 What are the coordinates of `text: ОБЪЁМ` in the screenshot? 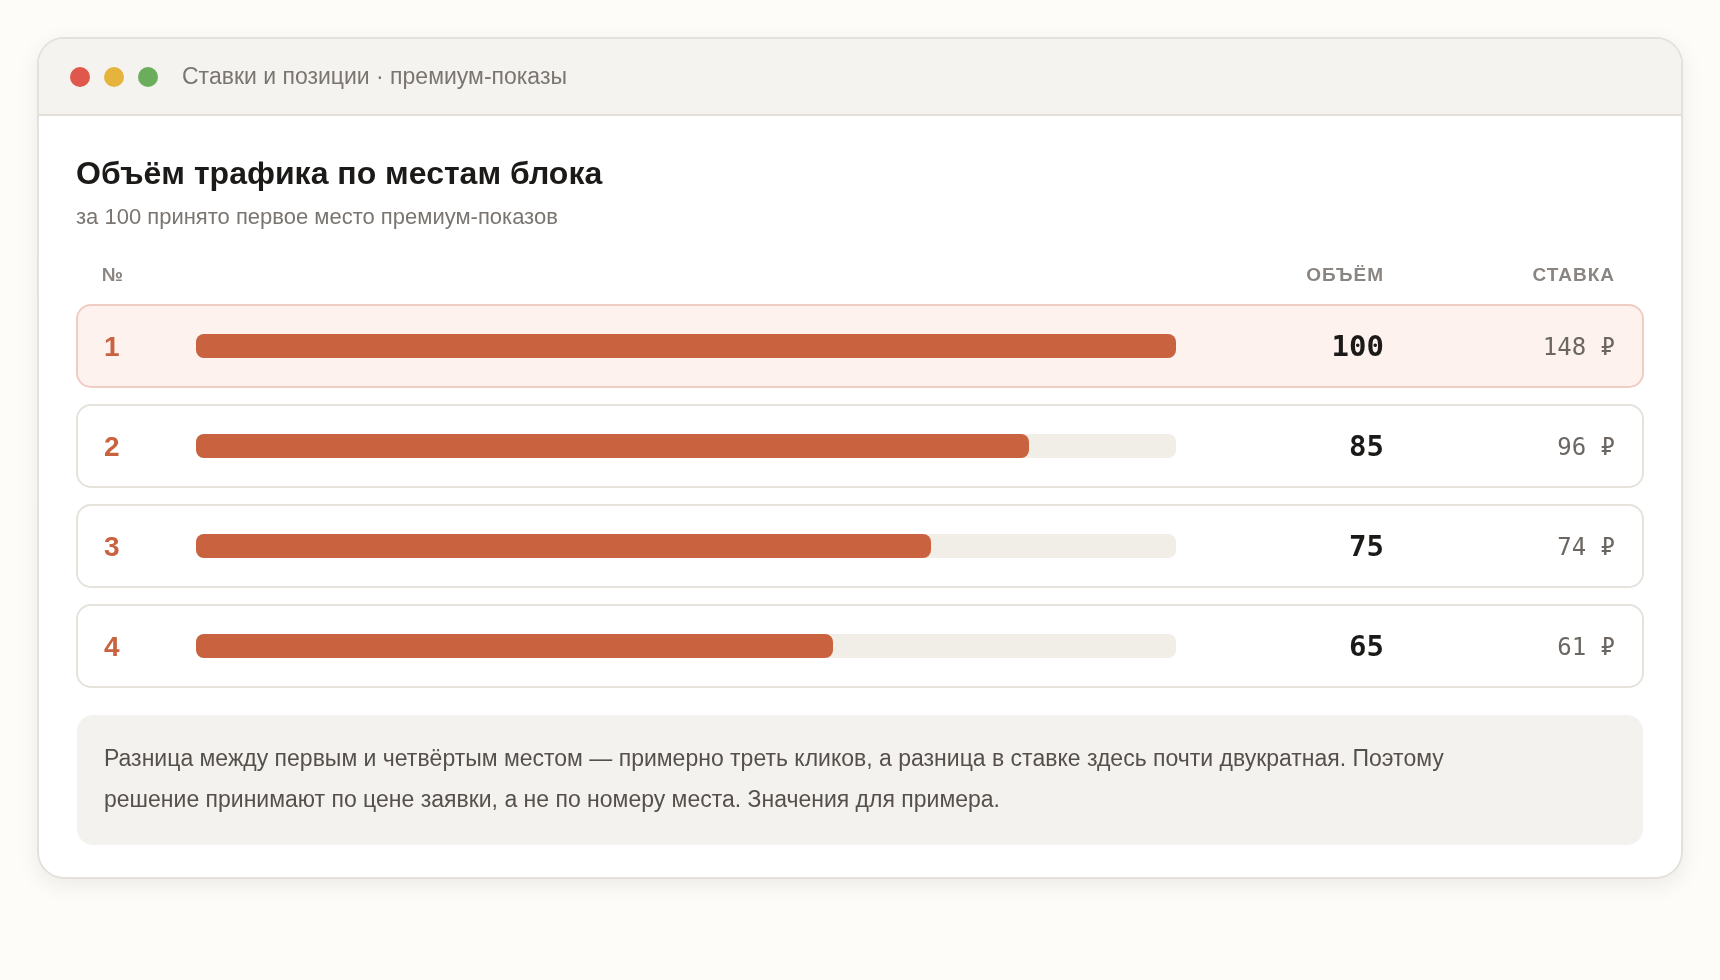 It's located at (1345, 274).